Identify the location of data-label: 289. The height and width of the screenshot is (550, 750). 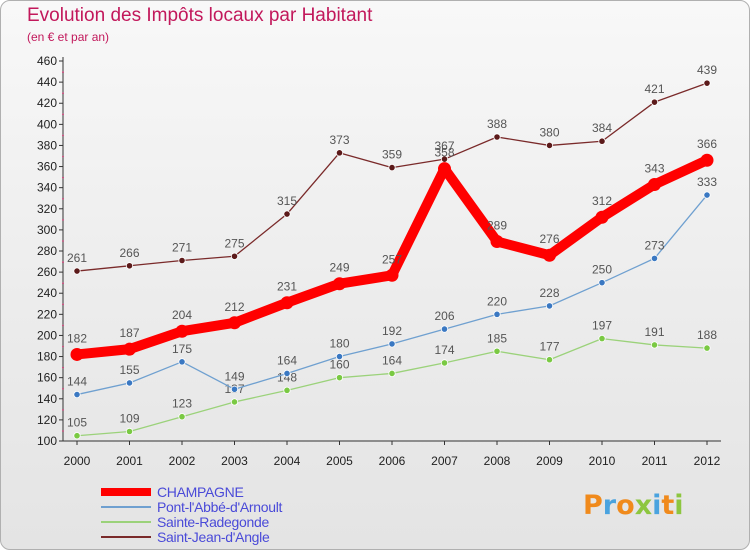
(497, 226).